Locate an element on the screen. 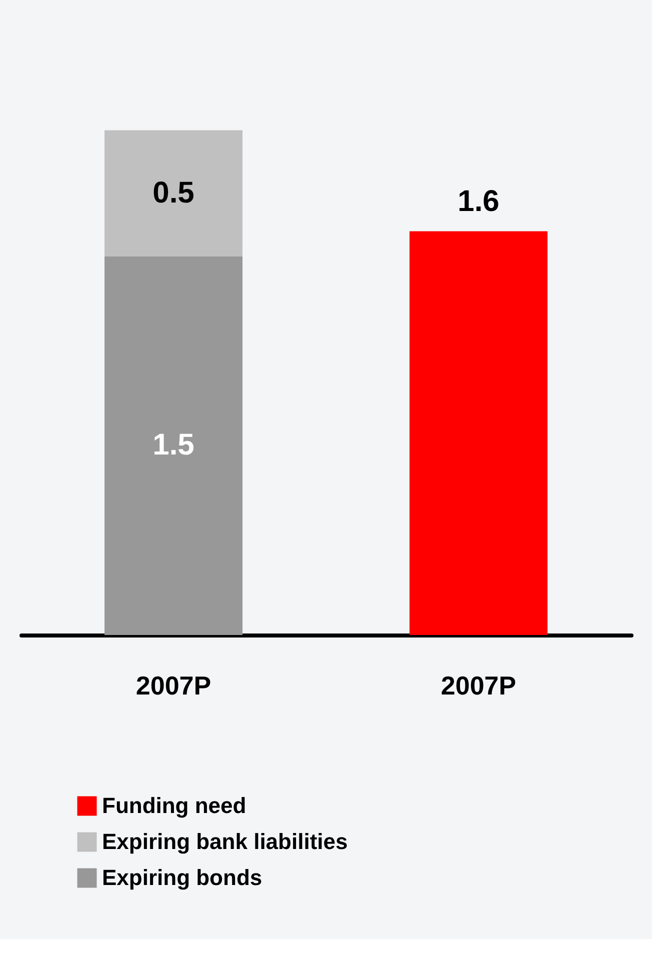  legend-label: Funding need is located at coordinates (174, 805).